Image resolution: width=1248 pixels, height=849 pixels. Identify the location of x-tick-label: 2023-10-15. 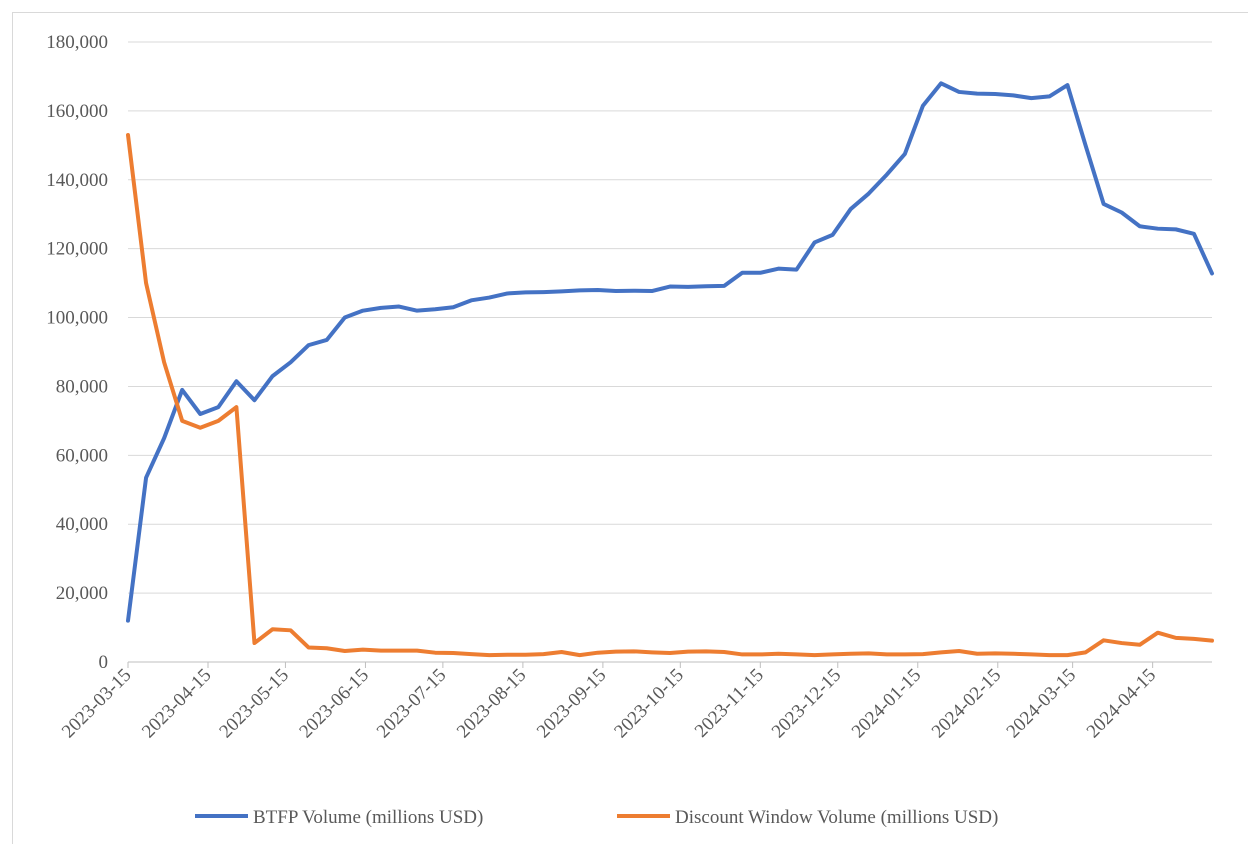
(649, 704).